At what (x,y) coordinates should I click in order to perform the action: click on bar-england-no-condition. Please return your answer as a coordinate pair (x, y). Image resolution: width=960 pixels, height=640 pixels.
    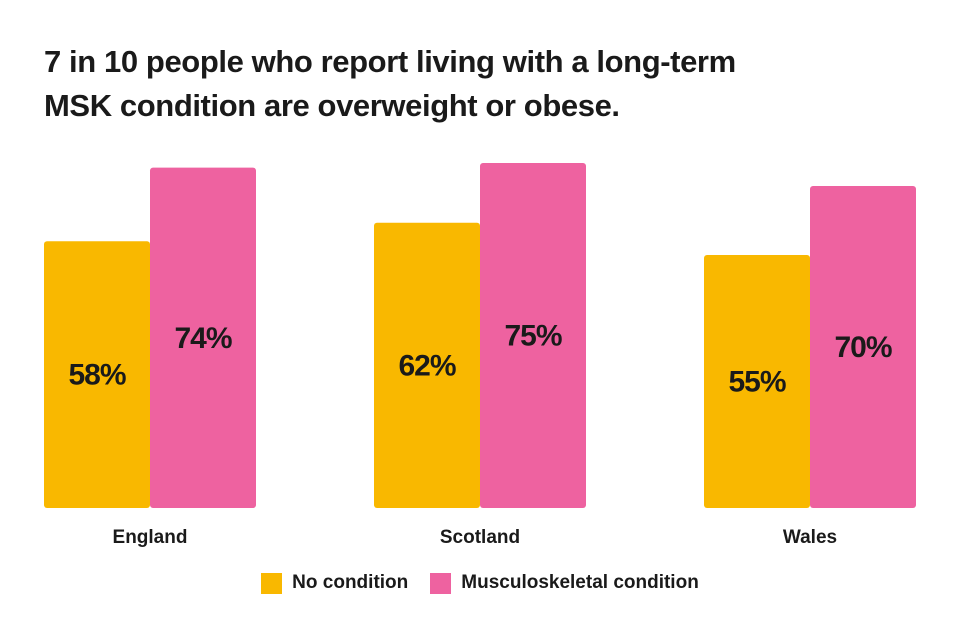
    Looking at the image, I should click on (97, 374).